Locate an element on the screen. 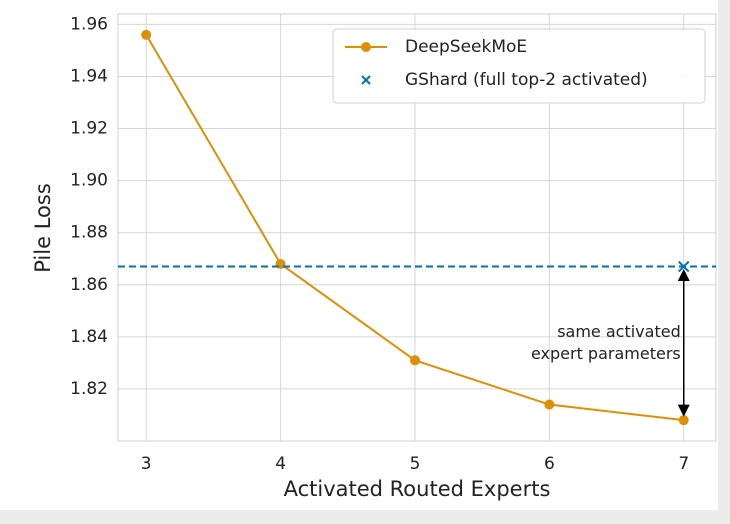  y-axis-label: Pile Loss is located at coordinates (43, 228).